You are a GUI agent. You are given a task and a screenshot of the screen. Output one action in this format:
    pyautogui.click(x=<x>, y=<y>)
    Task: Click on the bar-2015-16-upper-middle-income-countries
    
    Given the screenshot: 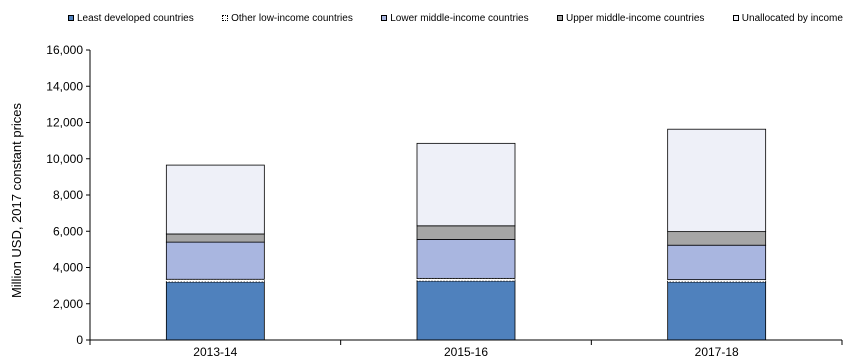 What is the action you would take?
    pyautogui.click(x=466, y=232)
    